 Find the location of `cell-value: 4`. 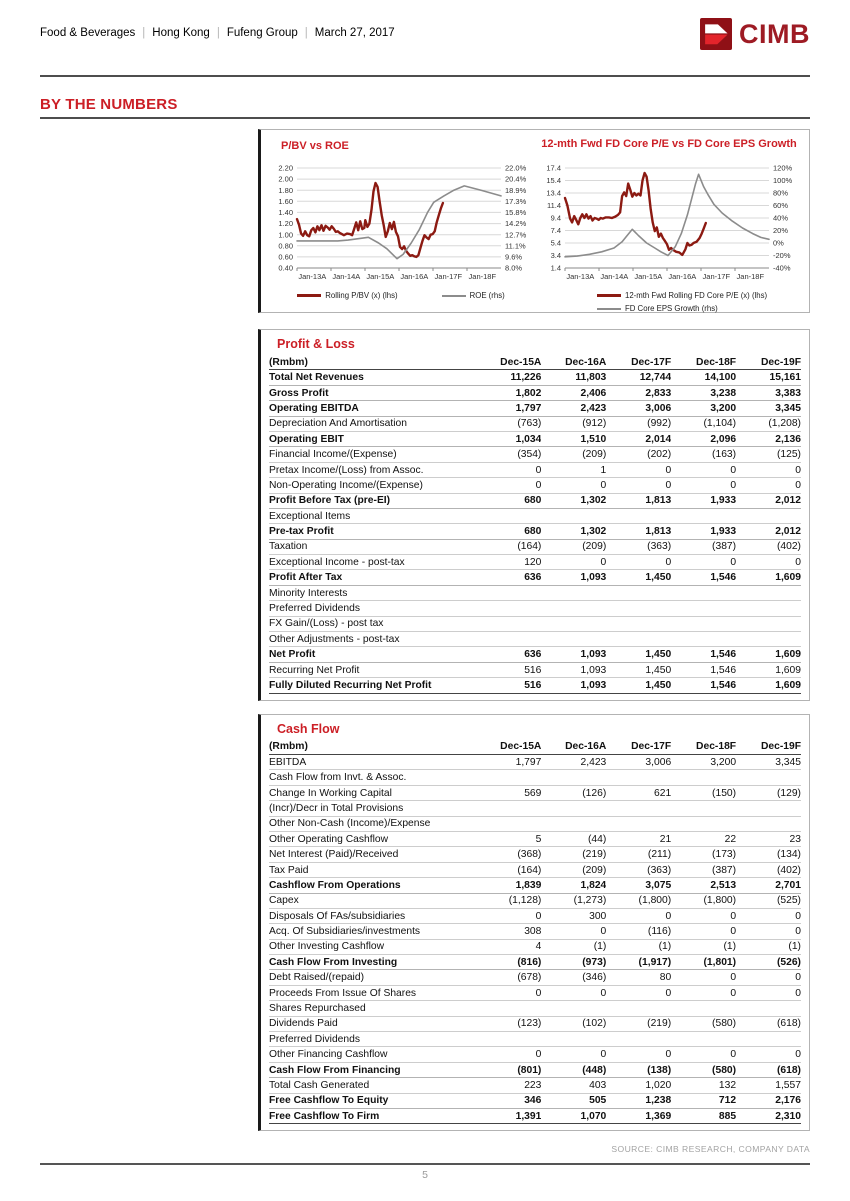

cell-value: 4 is located at coordinates (509, 947).